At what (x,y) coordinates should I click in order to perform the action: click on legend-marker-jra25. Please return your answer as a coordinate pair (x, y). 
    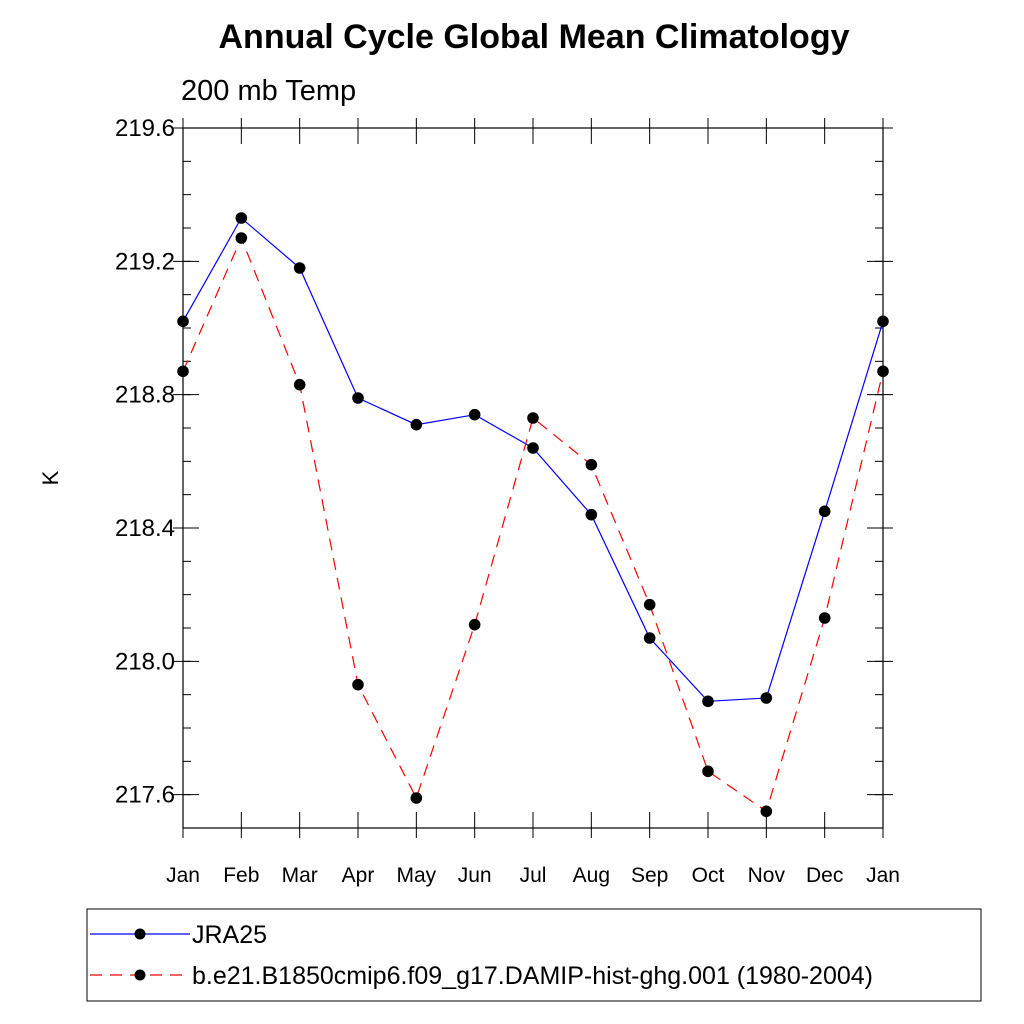
    Looking at the image, I should click on (140, 934).